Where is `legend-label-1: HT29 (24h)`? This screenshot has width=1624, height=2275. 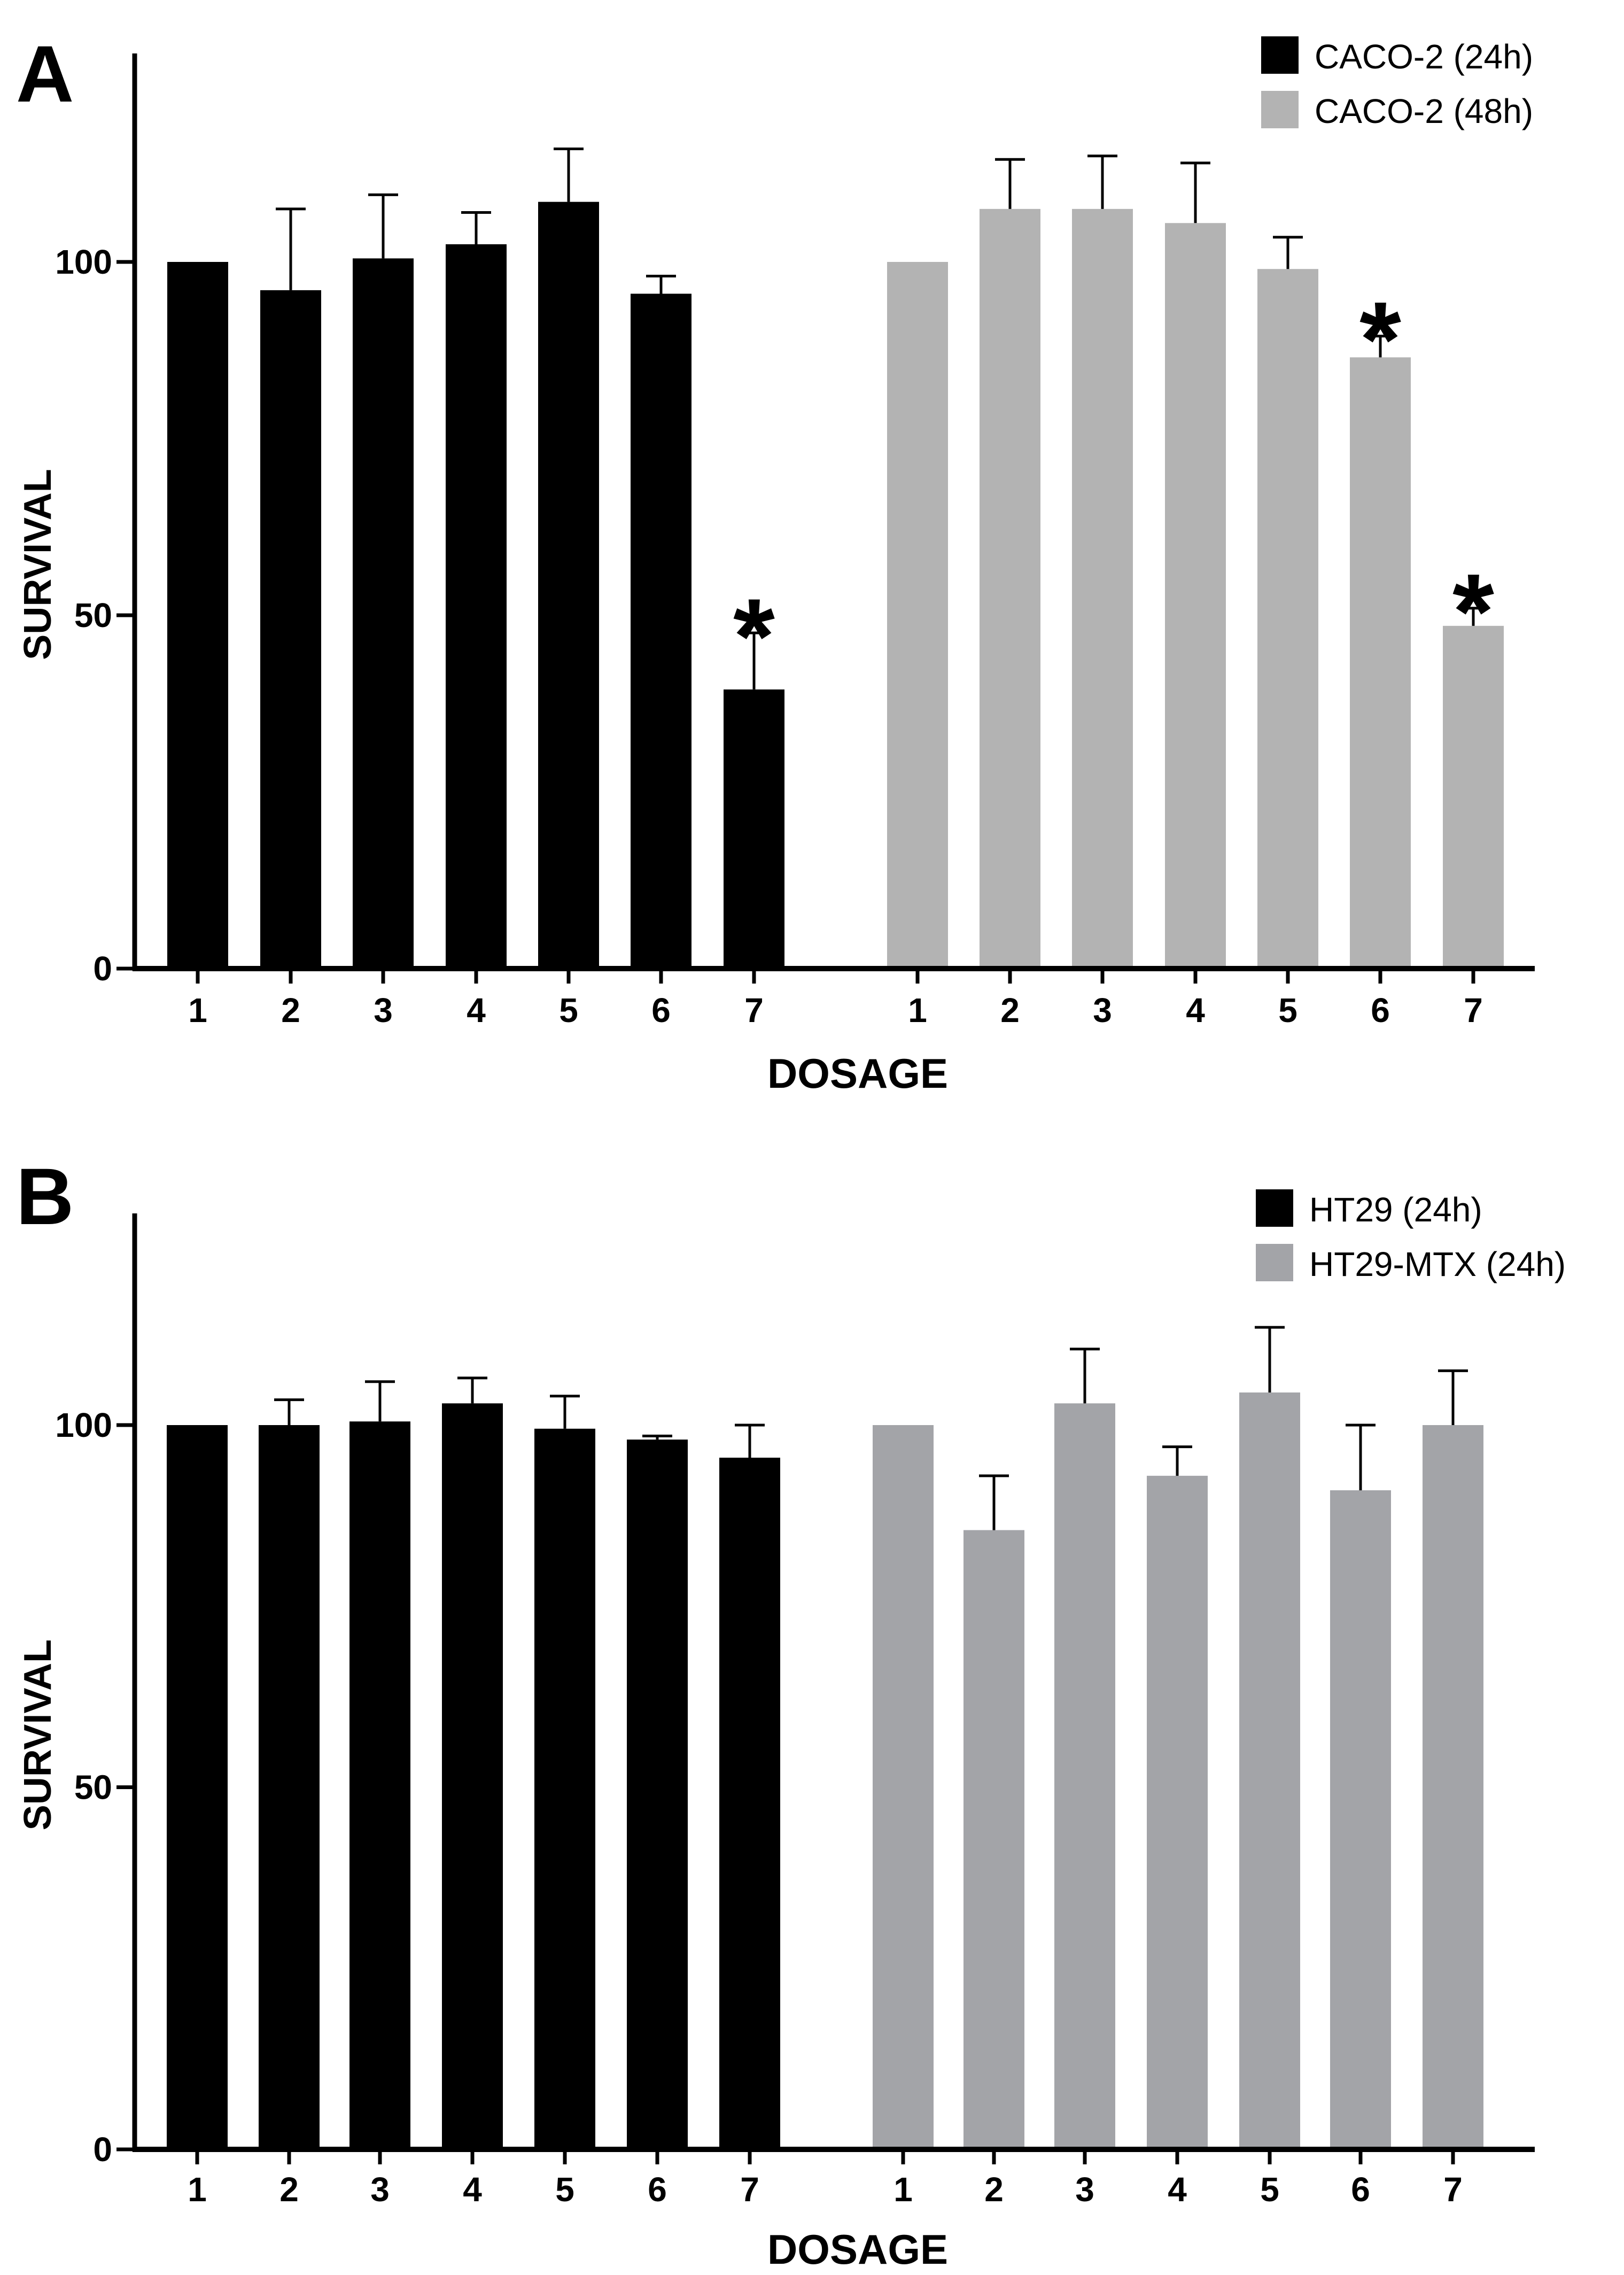
legend-label-1: HT29 (24h) is located at coordinates (1395, 1209).